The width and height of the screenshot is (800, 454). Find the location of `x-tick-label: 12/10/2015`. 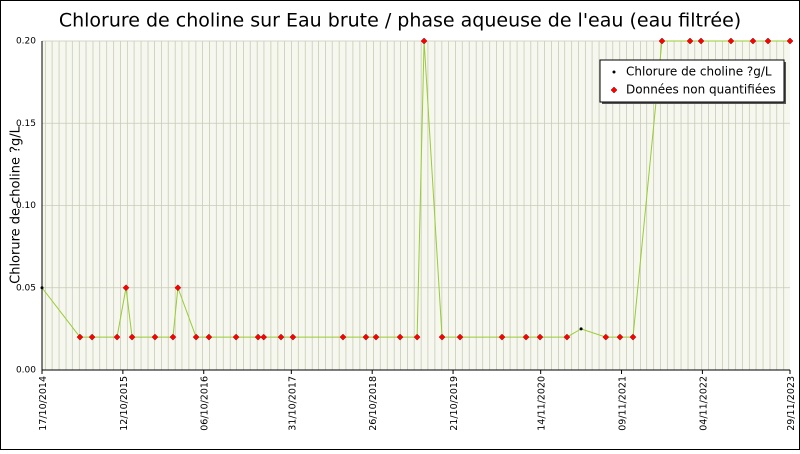

x-tick-label: 12/10/2015 is located at coordinates (124, 403).